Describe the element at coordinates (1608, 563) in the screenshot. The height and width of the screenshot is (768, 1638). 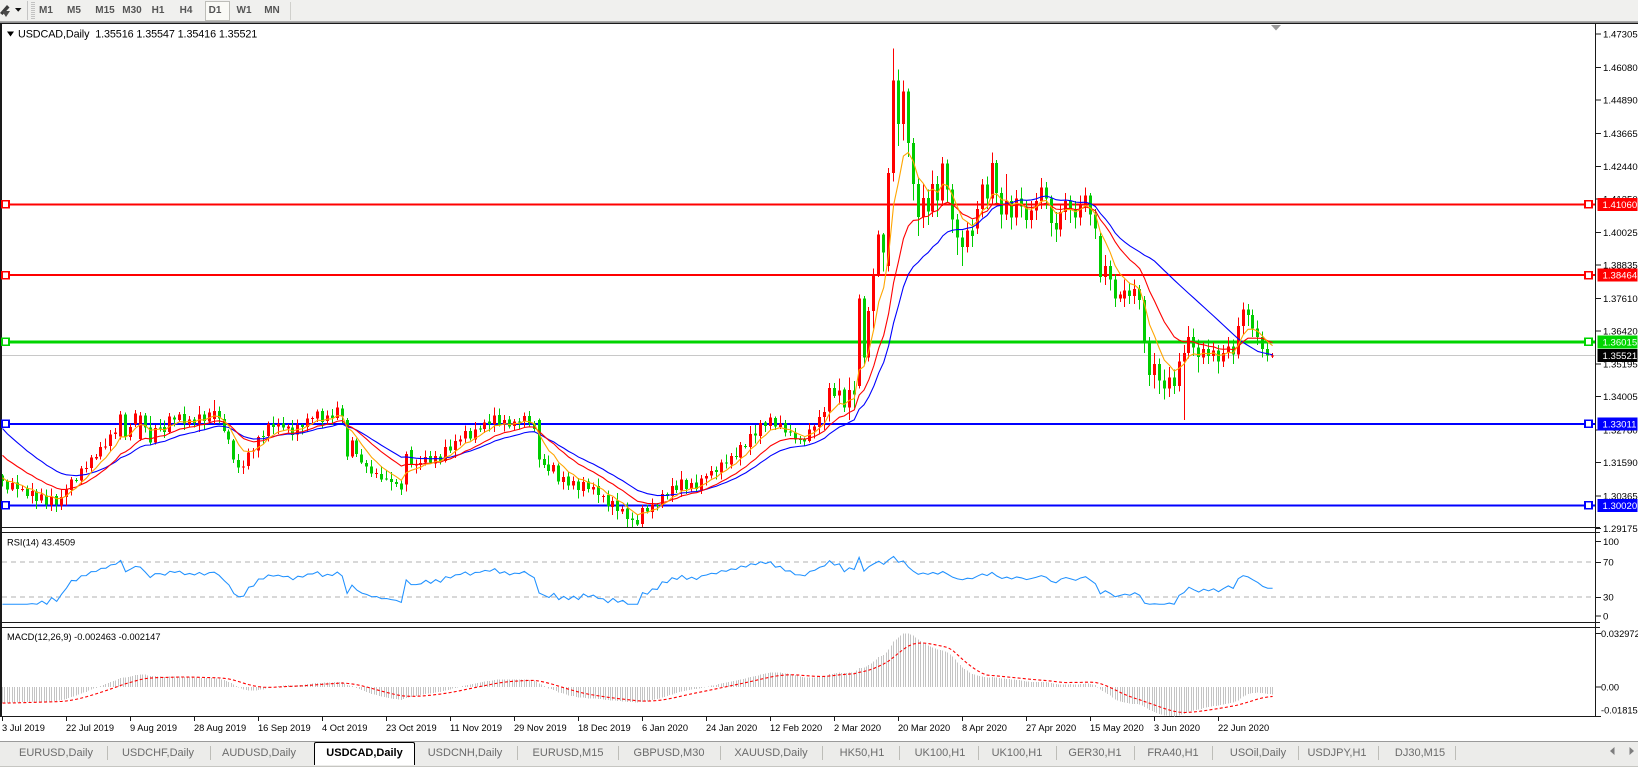
I see `svg-text: 70` at that location.